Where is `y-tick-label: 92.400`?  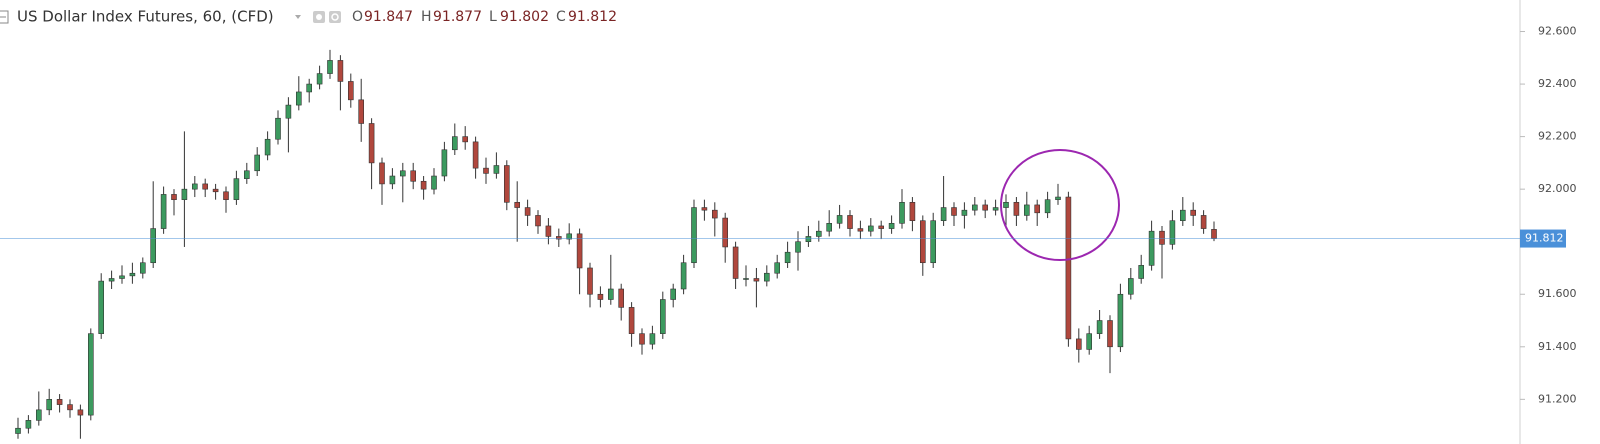 y-tick-label: 92.400 is located at coordinates (1557, 83).